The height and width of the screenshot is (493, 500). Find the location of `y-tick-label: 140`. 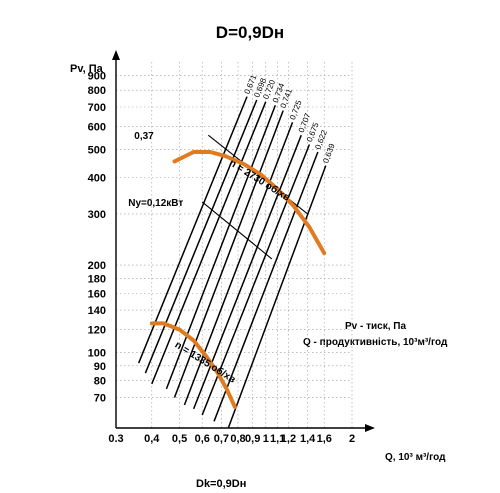

y-tick-label: 140 is located at coordinates (97, 311).